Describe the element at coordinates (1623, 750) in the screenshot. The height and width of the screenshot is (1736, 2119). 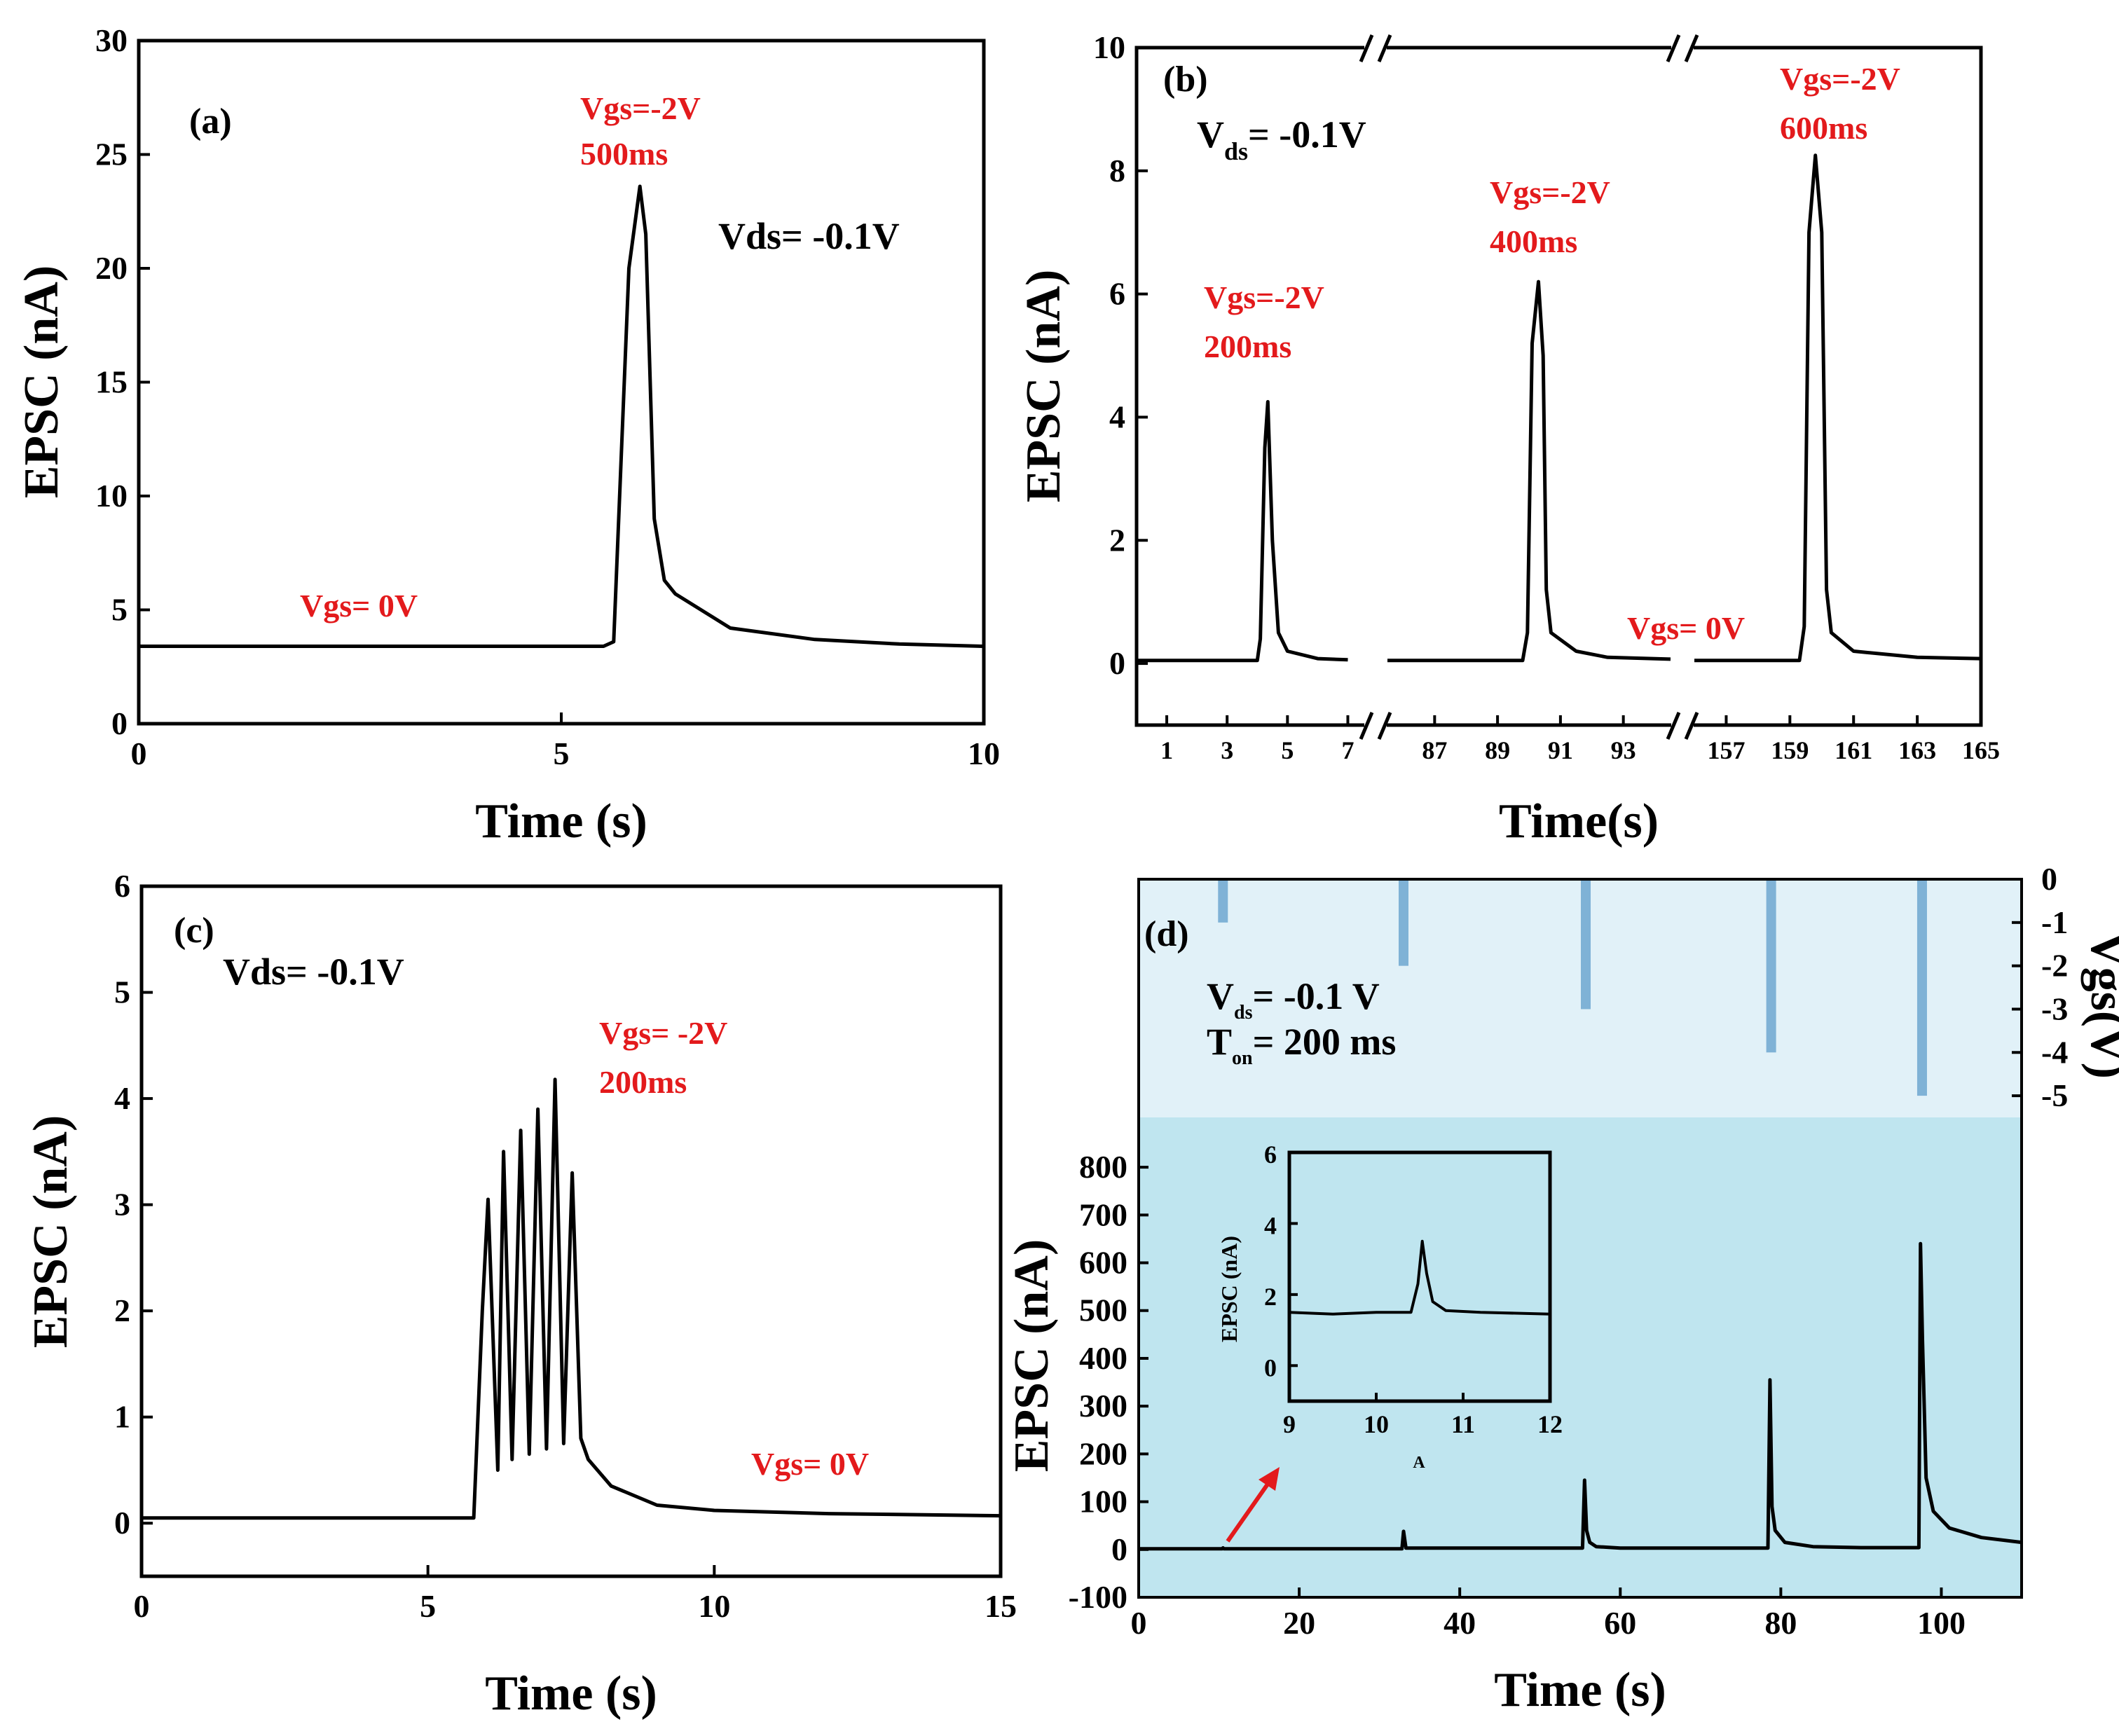
I see `panel-b-xtick-label: 93` at that location.